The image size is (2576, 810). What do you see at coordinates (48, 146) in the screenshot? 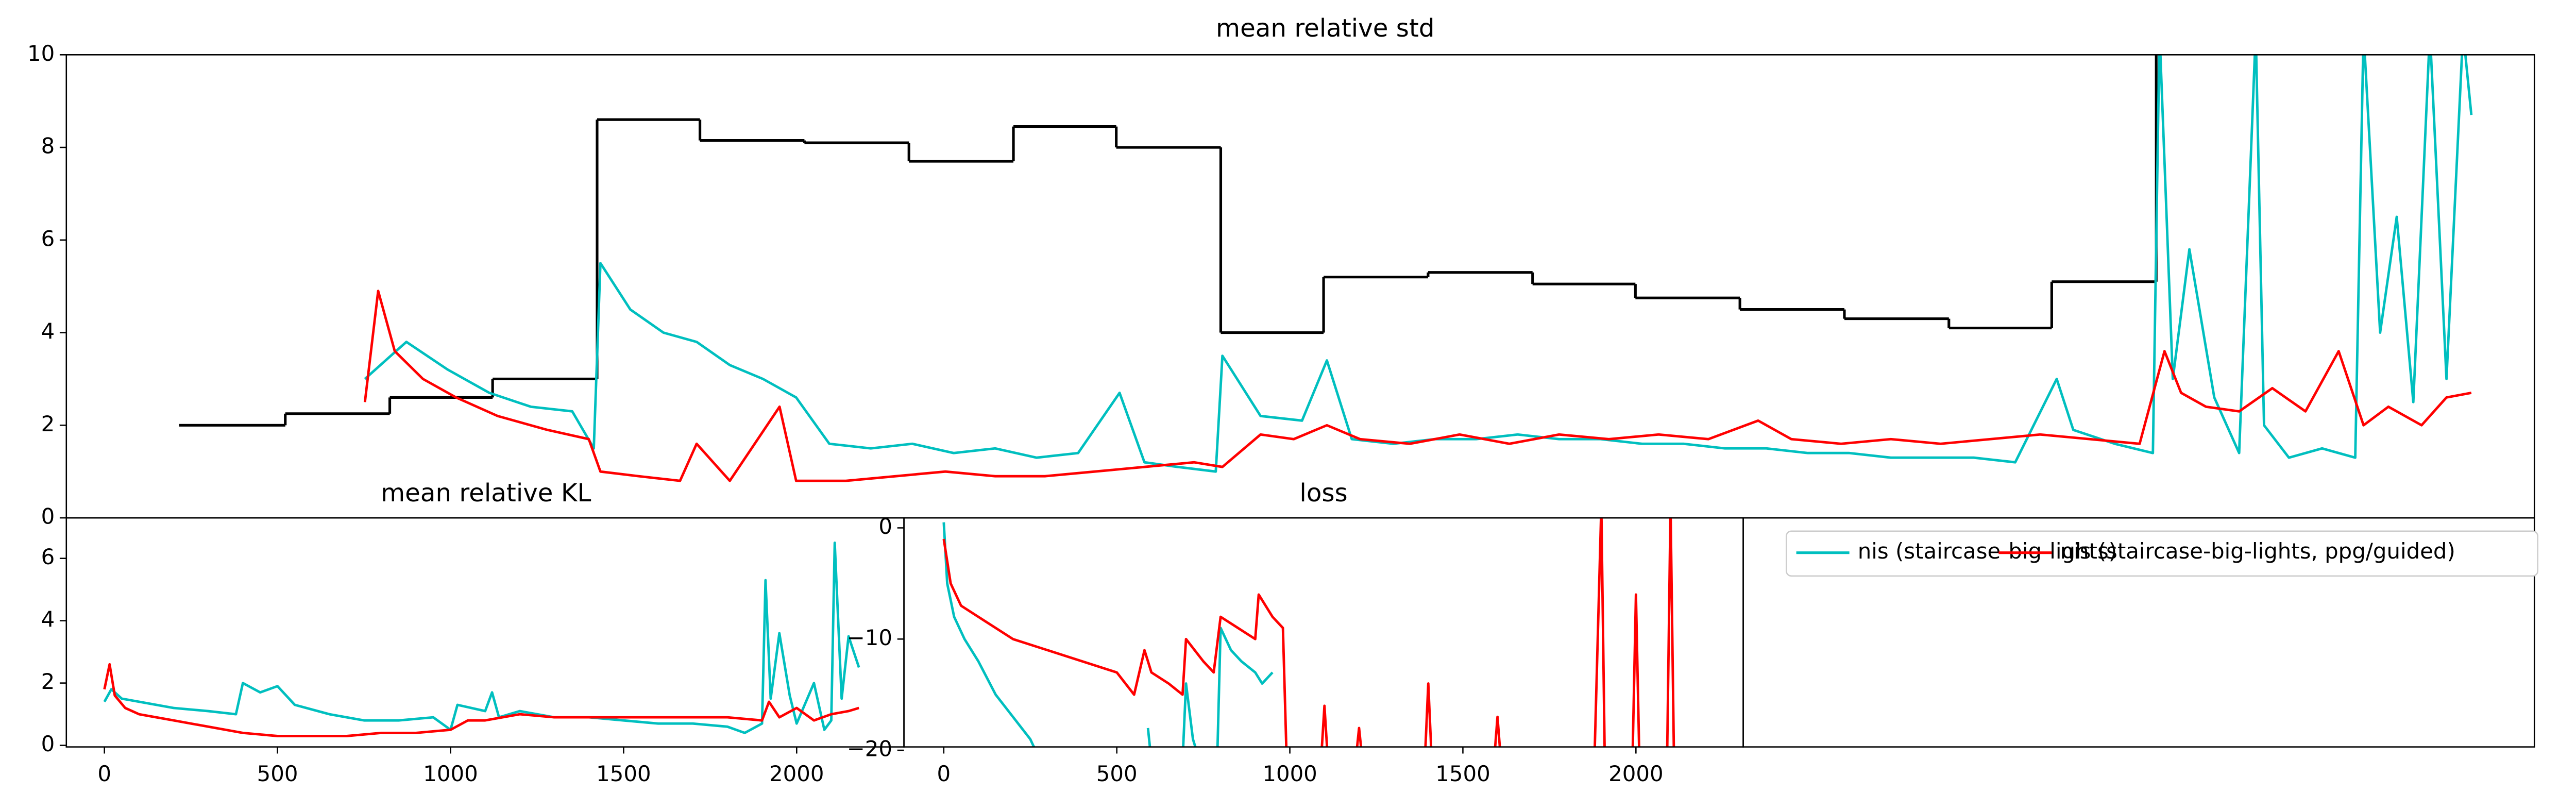
I see `y-tick-label: 8` at bounding box center [48, 146].